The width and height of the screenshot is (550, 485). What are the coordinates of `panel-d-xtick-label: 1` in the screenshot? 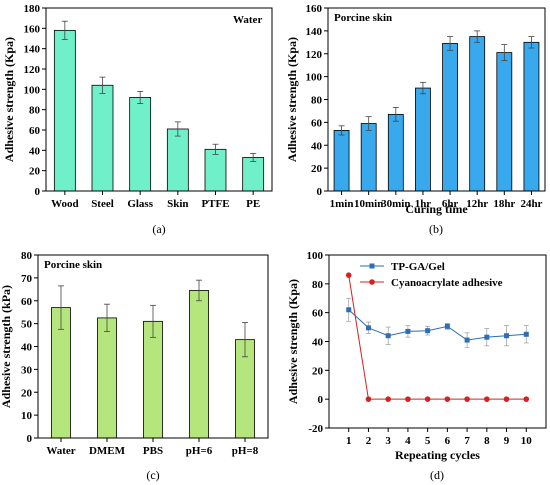 It's located at (349, 441).